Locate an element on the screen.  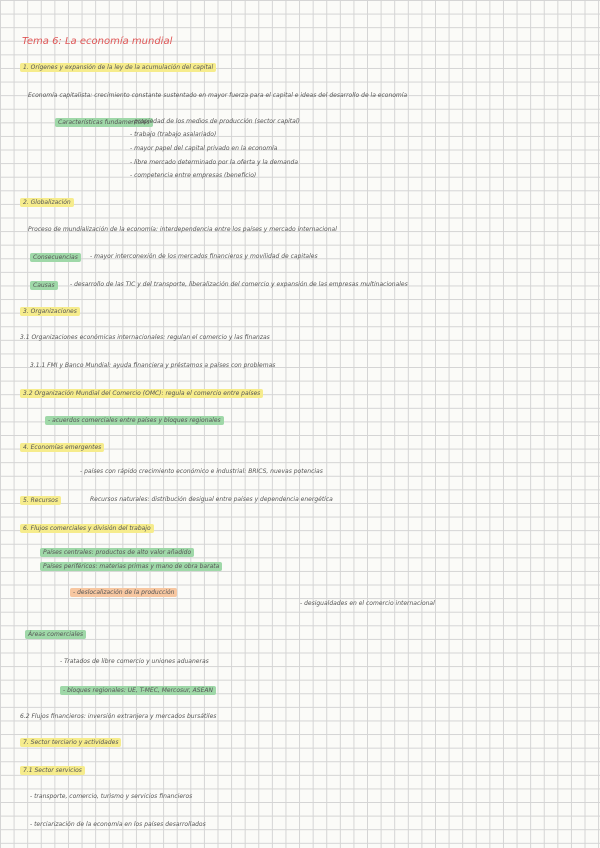
title: Tema 6: La economía mundial is located at coordinates (97, 41).